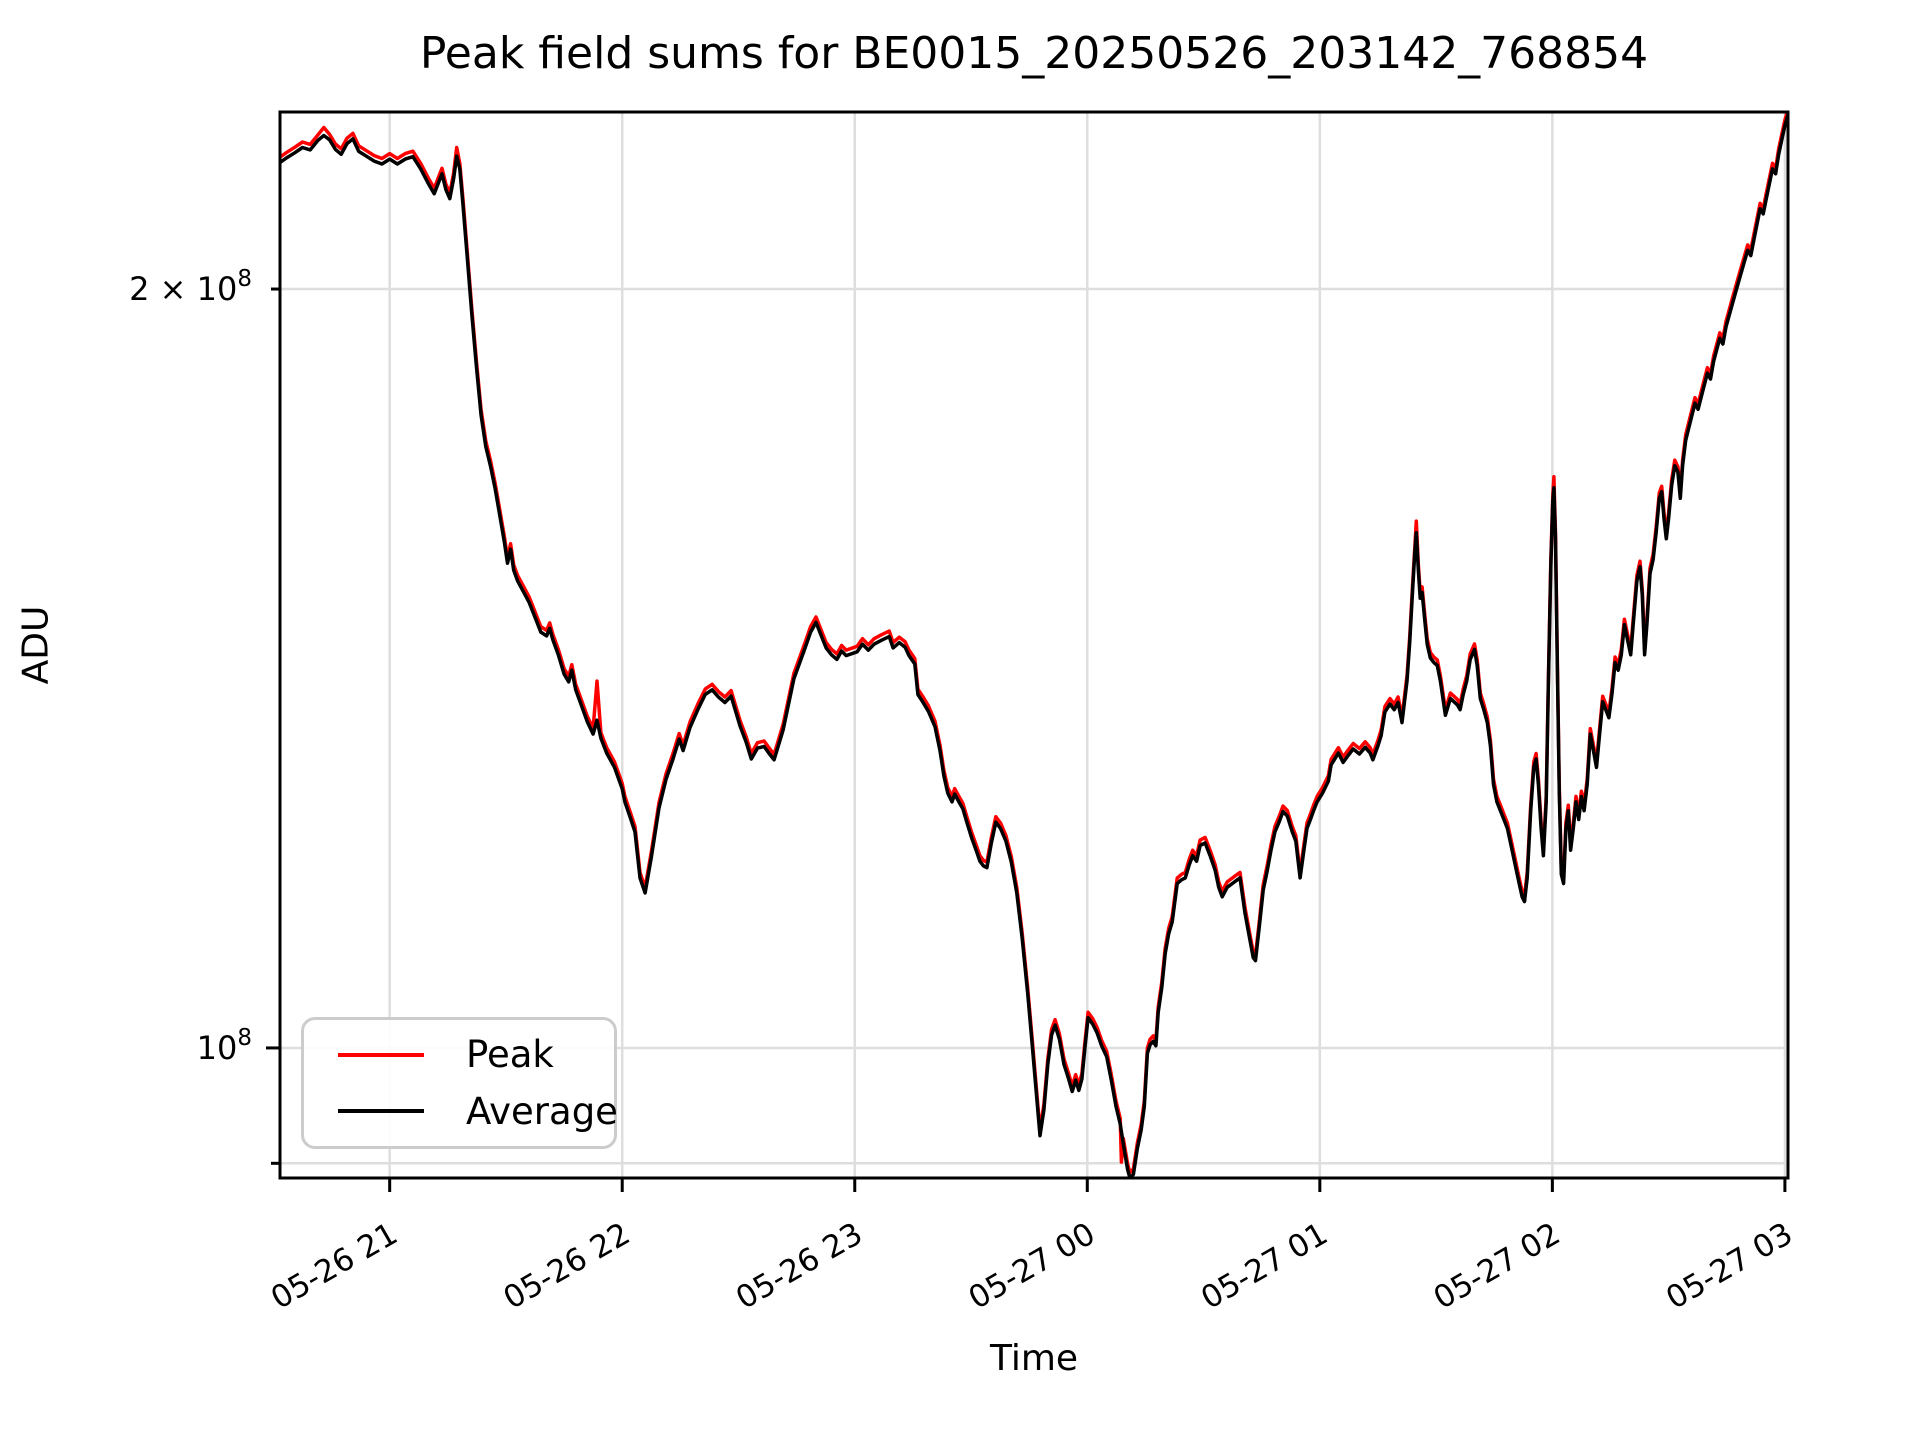  Describe the element at coordinates (1032, 1266) in the screenshot. I see `svg-text: 05-27 00` at that location.